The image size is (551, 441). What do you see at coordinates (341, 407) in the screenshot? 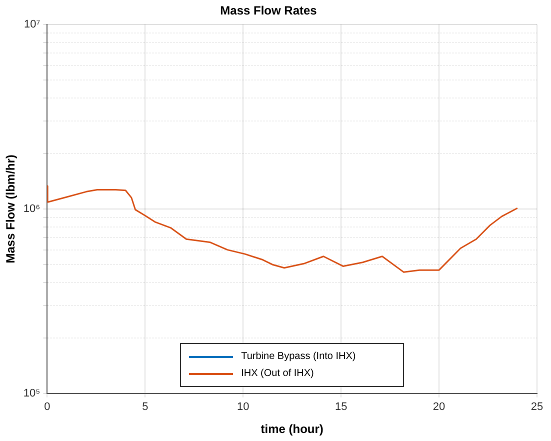
I see `x-tick-label: 15` at bounding box center [341, 407].